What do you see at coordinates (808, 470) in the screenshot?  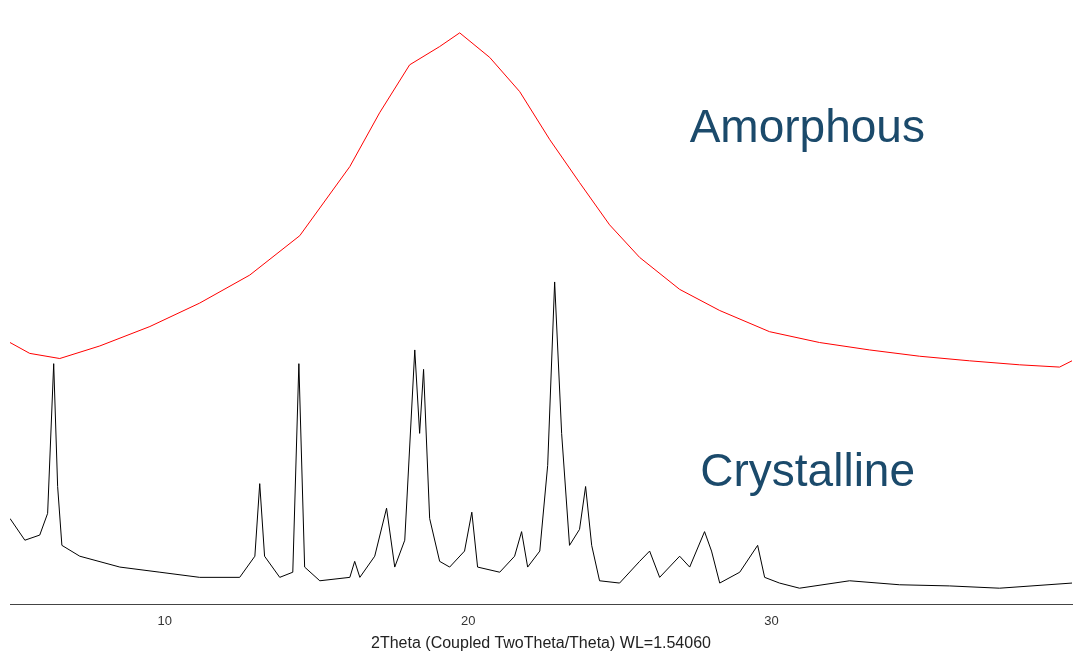 I see `series-label: Crystalline` at bounding box center [808, 470].